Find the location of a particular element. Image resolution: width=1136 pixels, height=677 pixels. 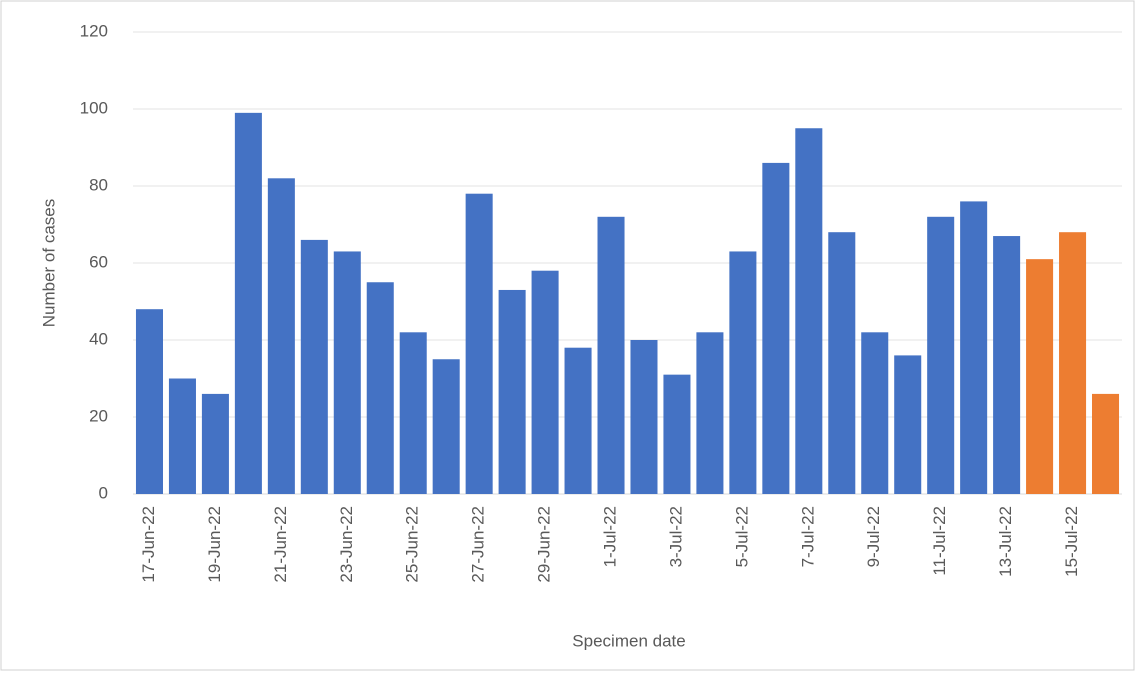

x-tick-label: 9-Jul-22 is located at coordinates (873, 536).